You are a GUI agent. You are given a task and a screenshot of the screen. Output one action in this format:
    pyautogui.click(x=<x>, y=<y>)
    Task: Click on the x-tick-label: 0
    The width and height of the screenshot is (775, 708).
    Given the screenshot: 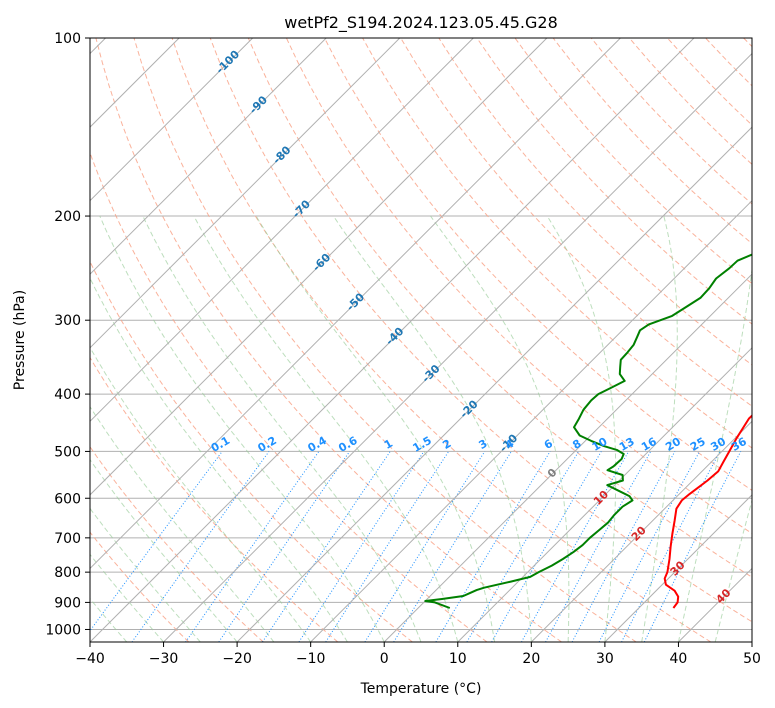 What is the action you would take?
    pyautogui.click(x=384, y=659)
    